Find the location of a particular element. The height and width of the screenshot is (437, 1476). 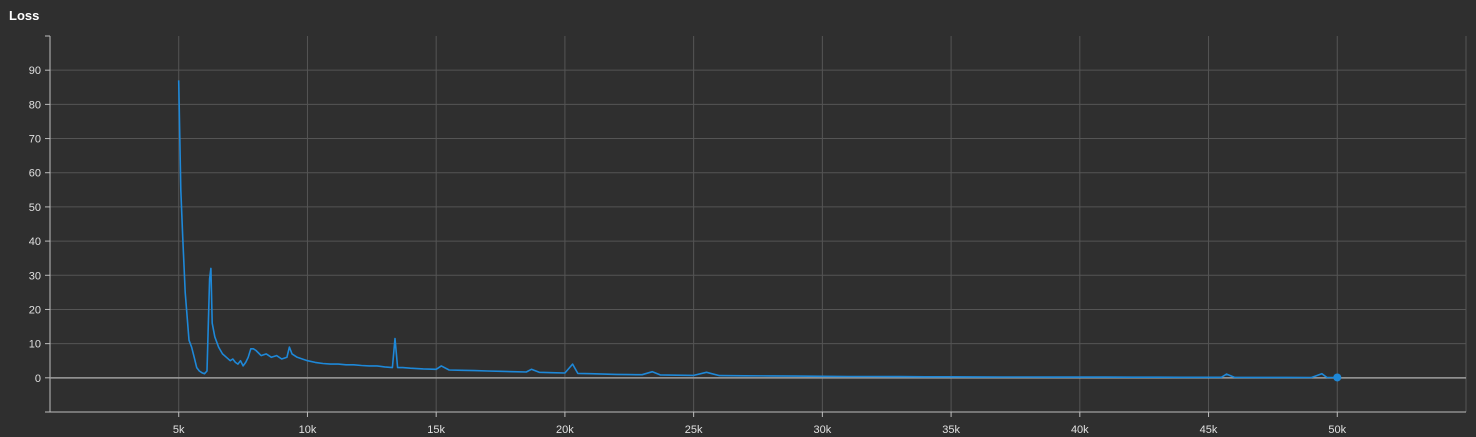

y-tick-label: 40 is located at coordinates (35, 242).